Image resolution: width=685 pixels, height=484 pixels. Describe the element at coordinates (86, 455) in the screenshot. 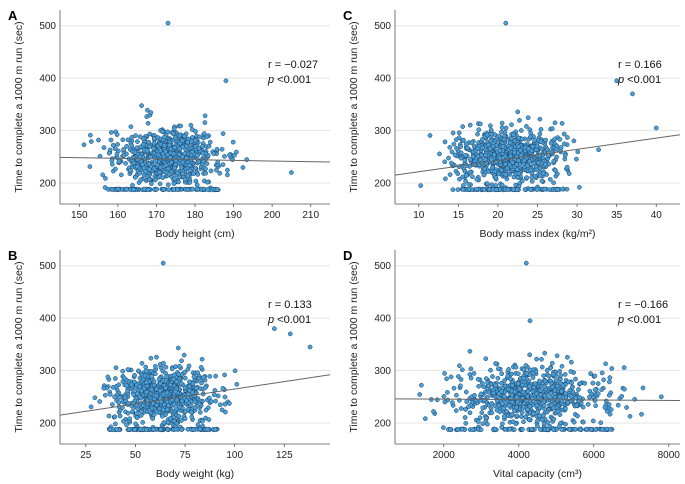

I see `x-tick-label: 25` at that location.